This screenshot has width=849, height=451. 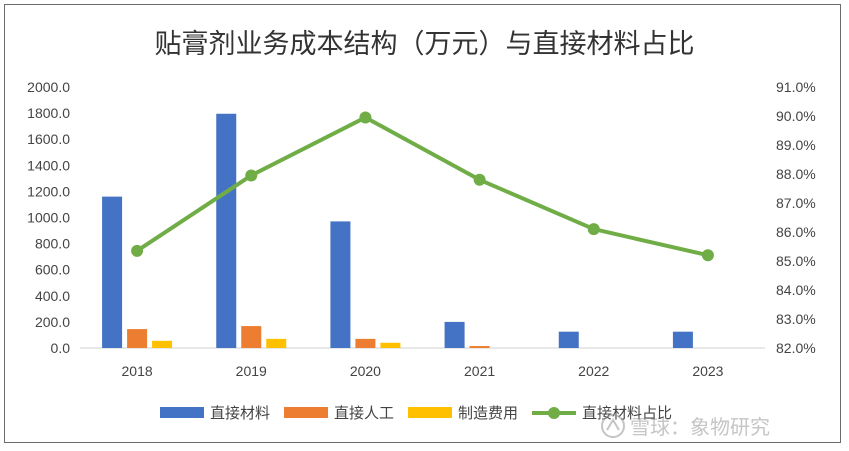 I want to click on legend-item: 制造费用, so click(x=463, y=412).